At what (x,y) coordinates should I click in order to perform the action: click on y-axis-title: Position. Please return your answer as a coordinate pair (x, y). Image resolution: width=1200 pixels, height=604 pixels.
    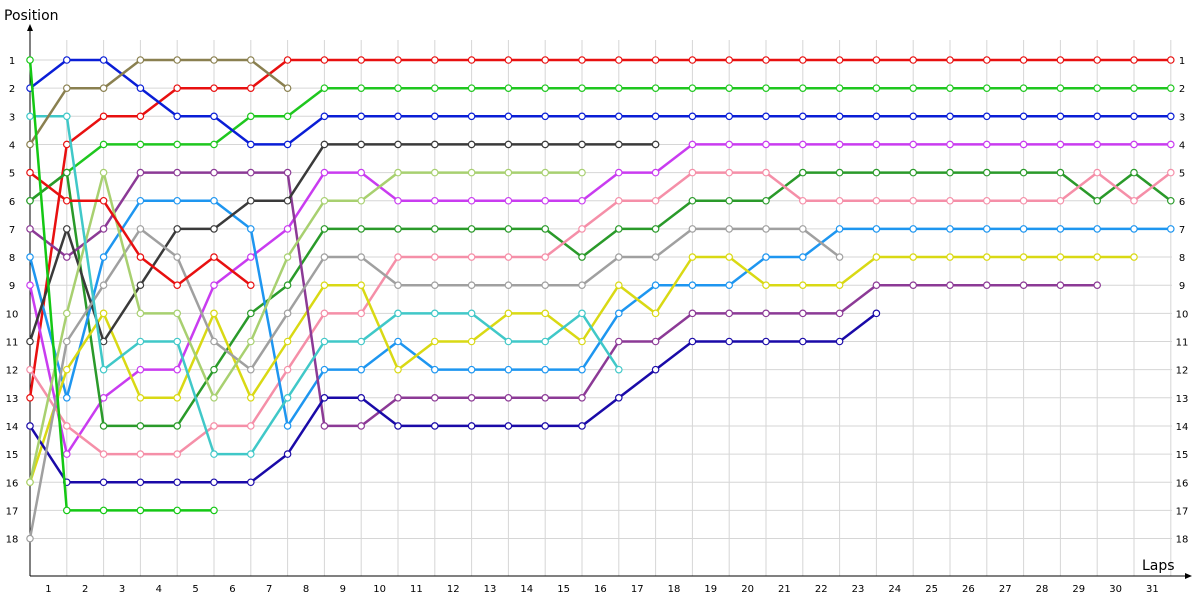
    Looking at the image, I should click on (31, 16).